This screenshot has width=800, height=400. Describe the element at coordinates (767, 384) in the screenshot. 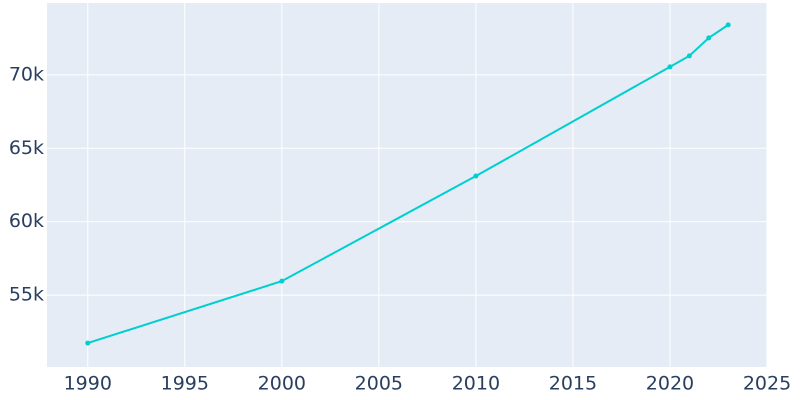

I see `x-tick-label: 2025` at that location.